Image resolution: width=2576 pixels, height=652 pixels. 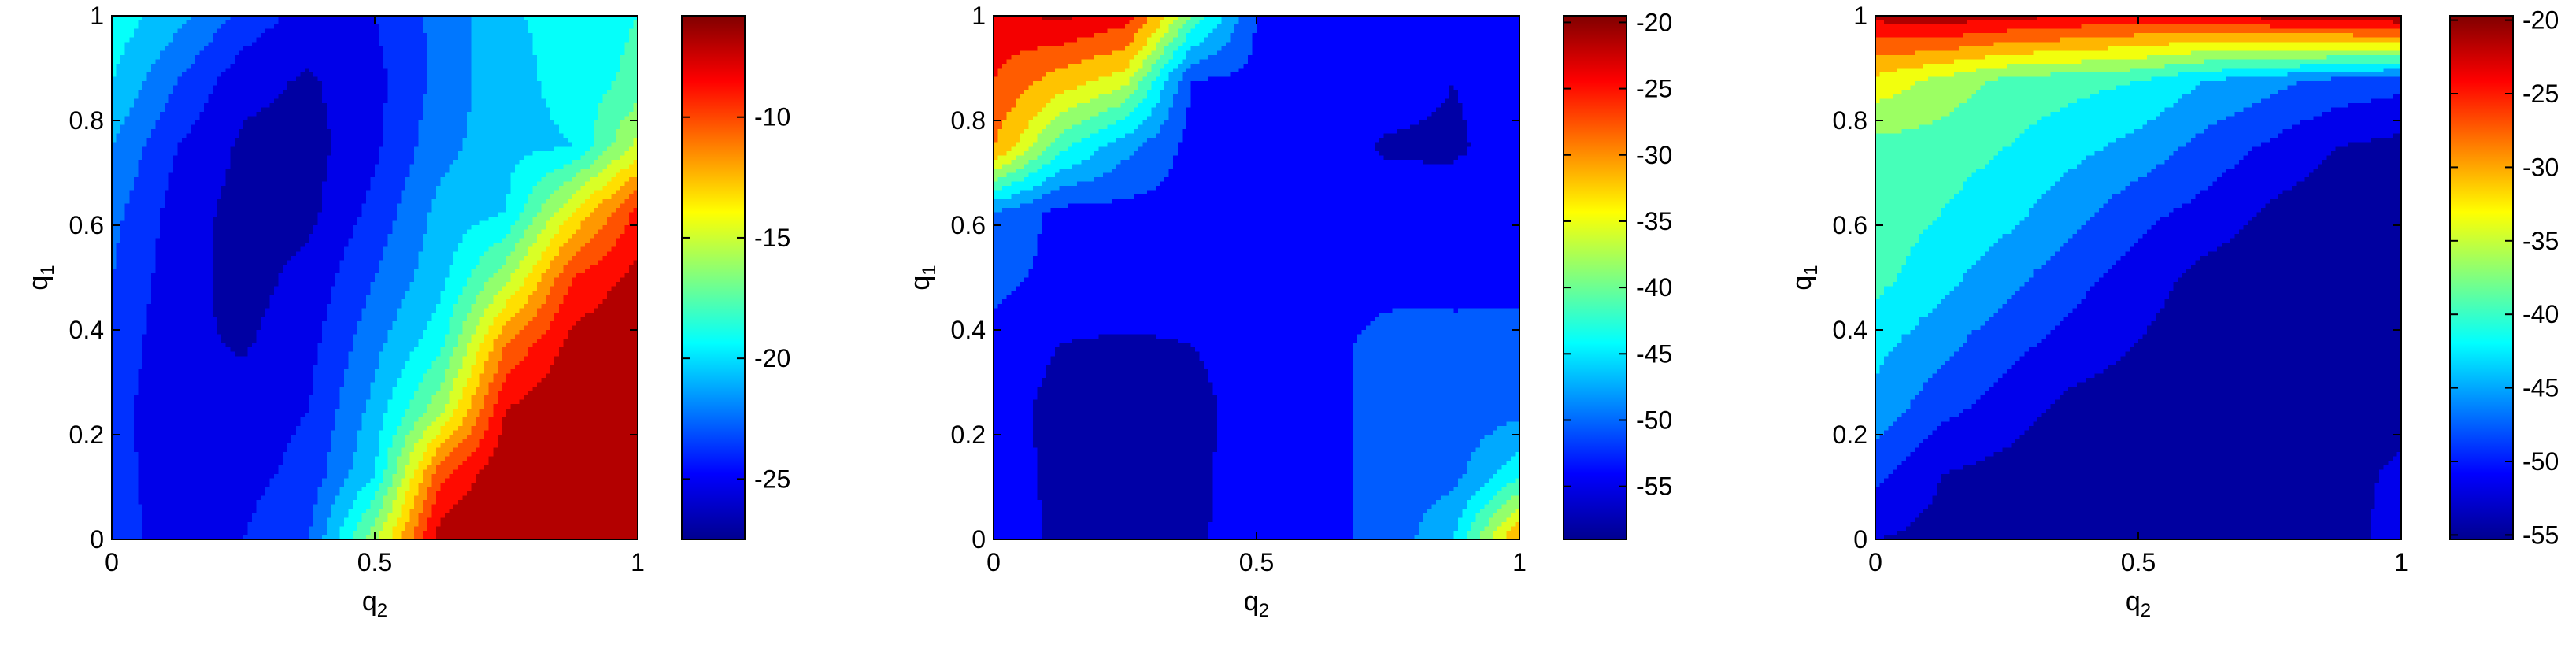 I want to click on colorbar-tick-label: -15, so click(x=772, y=238).